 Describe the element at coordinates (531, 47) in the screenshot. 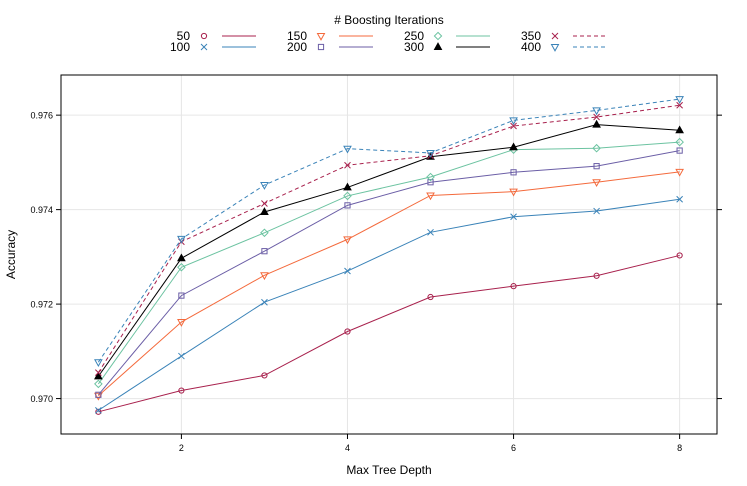

I see `legend-label: 400` at that location.